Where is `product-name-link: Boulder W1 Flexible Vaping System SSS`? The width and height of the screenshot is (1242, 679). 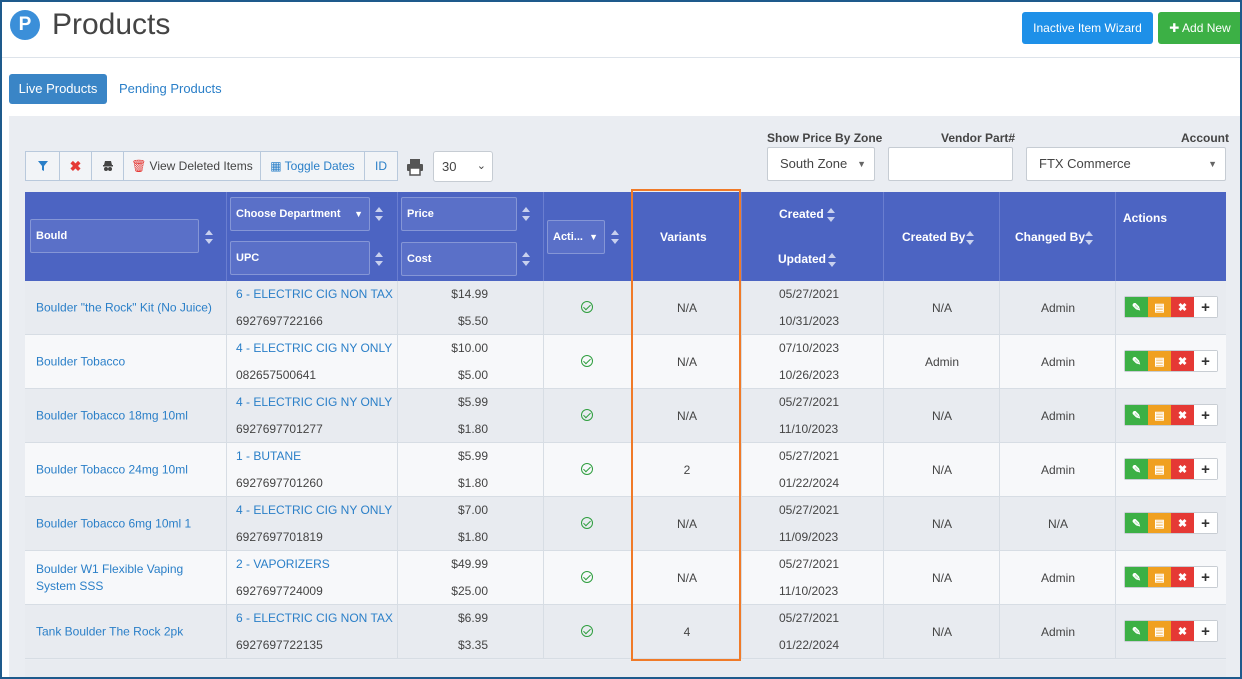
product-name-link: Boulder W1 Flexible Vaping System SSS is located at coordinates (110, 577).